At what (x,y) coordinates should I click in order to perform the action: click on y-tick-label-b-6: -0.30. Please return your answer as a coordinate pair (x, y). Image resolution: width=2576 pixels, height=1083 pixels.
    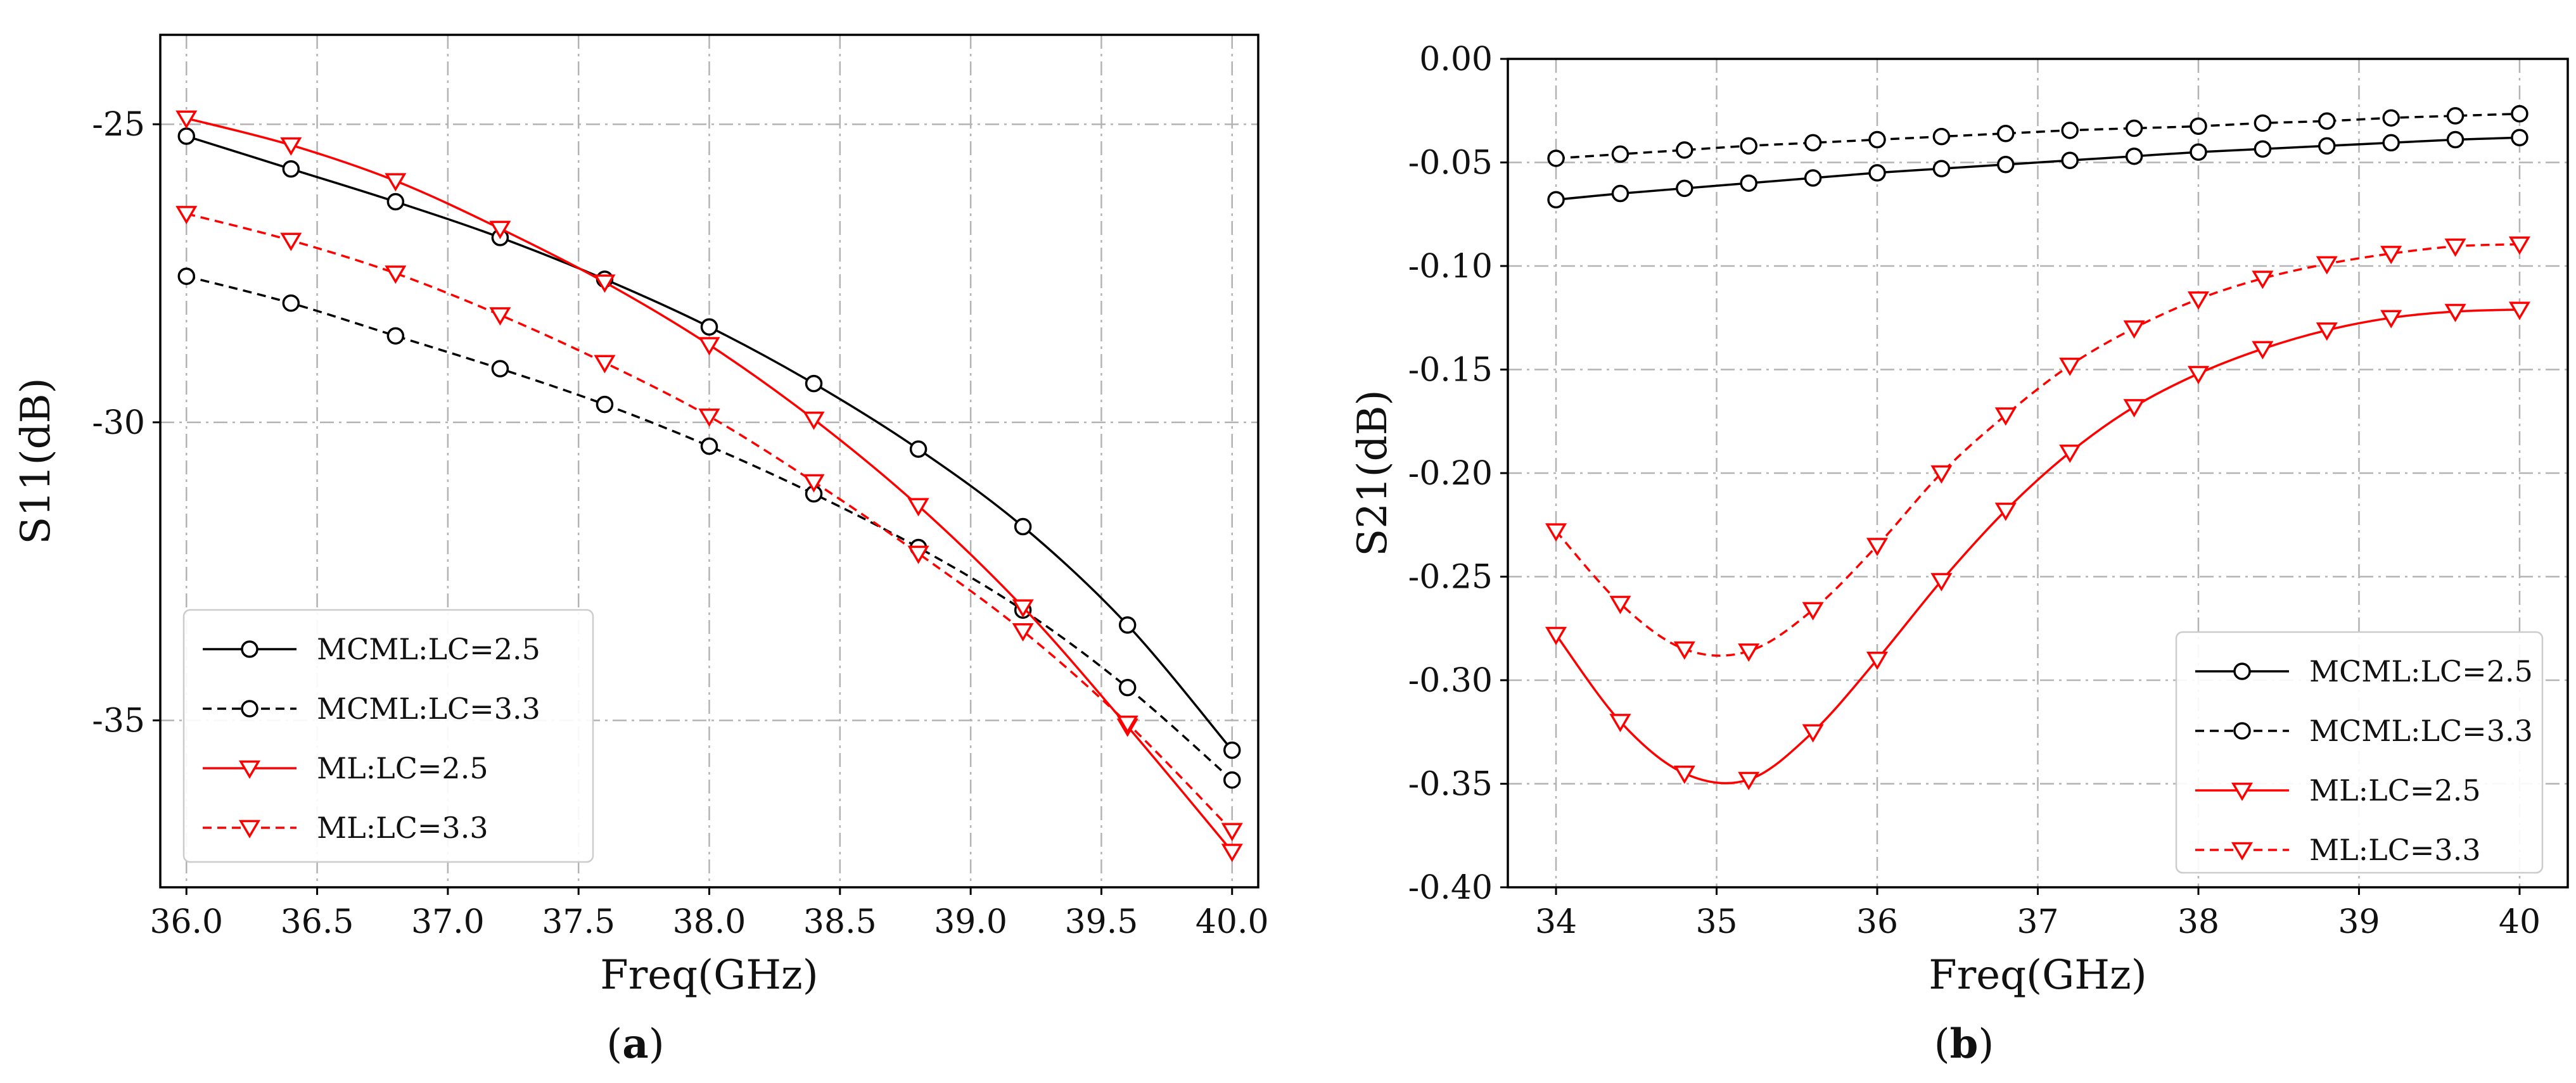
    Looking at the image, I should click on (1450, 681).